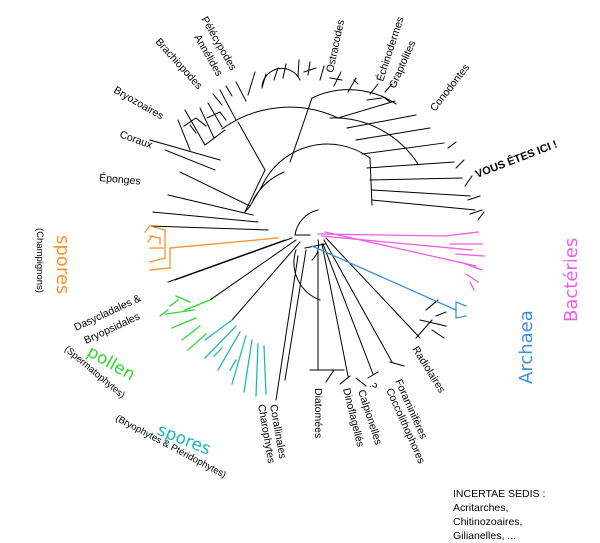 This screenshot has width=600, height=543. What do you see at coordinates (571, 280) in the screenshot?
I see `label-bacteries: Bactéries` at bounding box center [571, 280].